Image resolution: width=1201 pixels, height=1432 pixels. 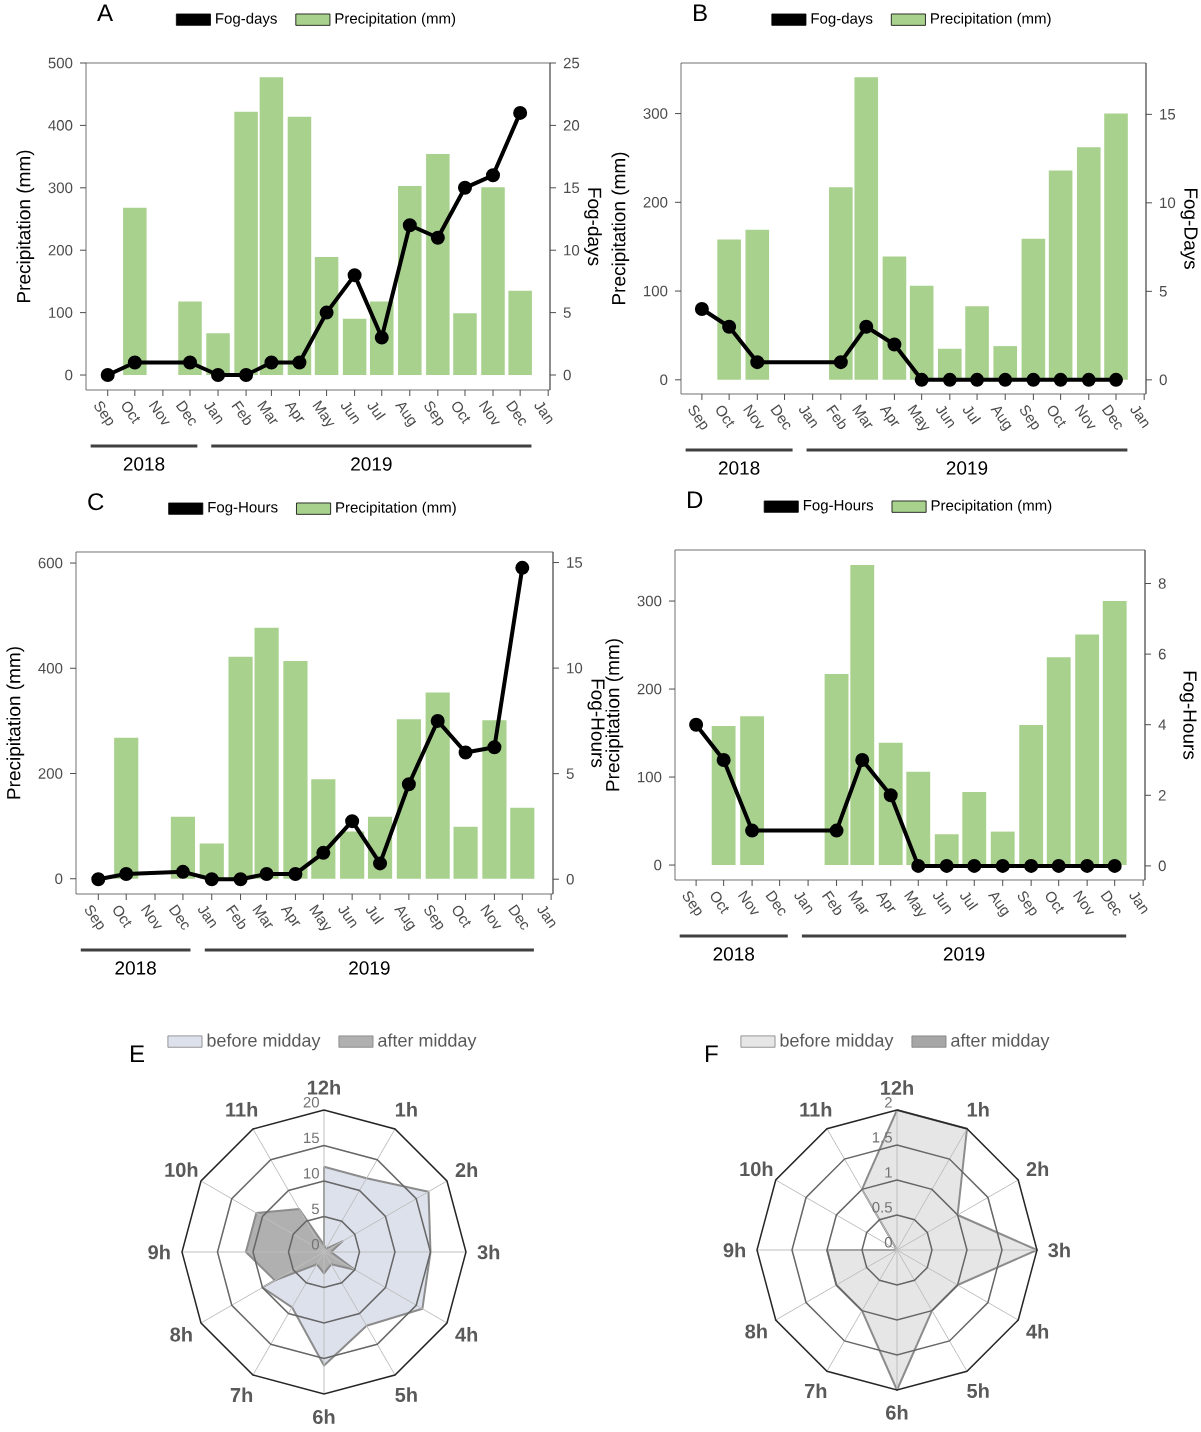 What do you see at coordinates (60, 125) in the screenshot?
I see `y-tick-label: 400` at bounding box center [60, 125].